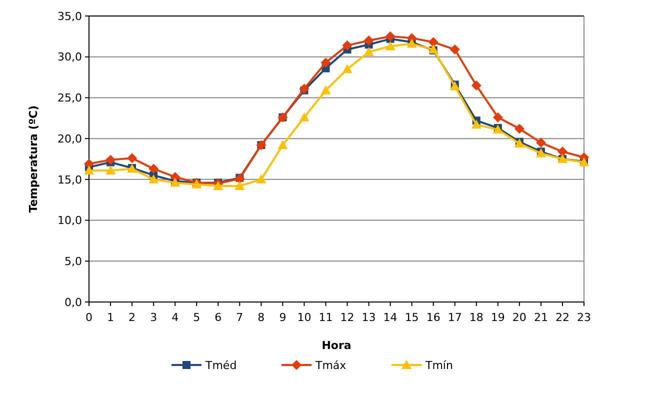 This screenshot has width=663, height=395. What do you see at coordinates (73, 261) in the screenshot?
I see `y-tick-label: 5,0` at bounding box center [73, 261].